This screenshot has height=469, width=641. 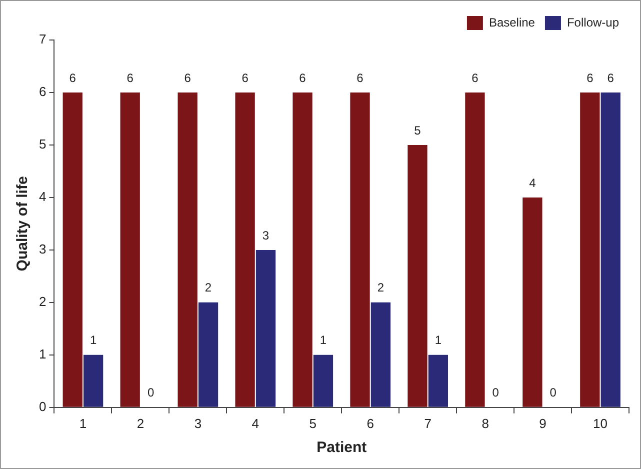 I want to click on x-axis-title: Patient, so click(x=341, y=447).